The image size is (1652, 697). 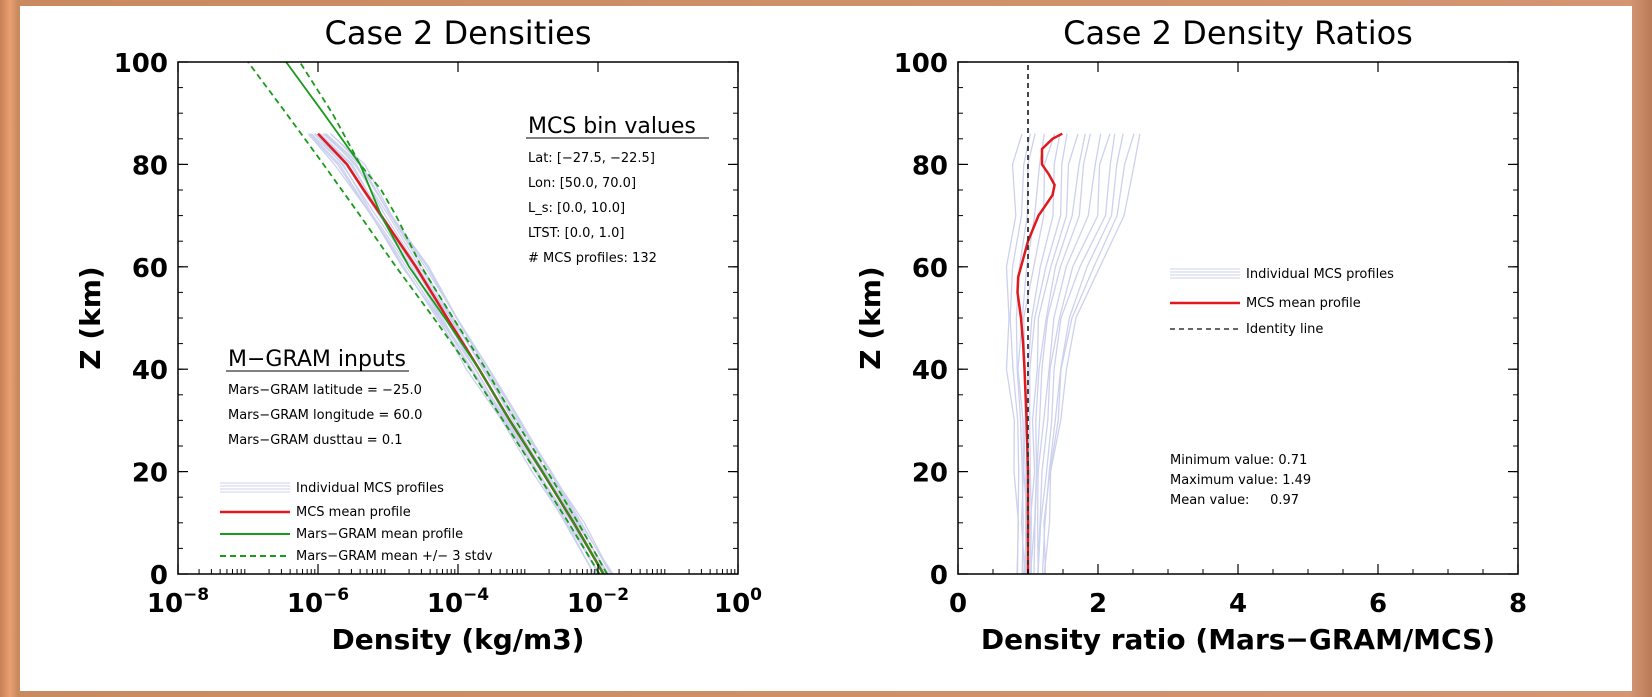 What do you see at coordinates (394, 556) in the screenshot?
I see `legend-label: Mars−GRAM mean +/− 3 stdv` at bounding box center [394, 556].